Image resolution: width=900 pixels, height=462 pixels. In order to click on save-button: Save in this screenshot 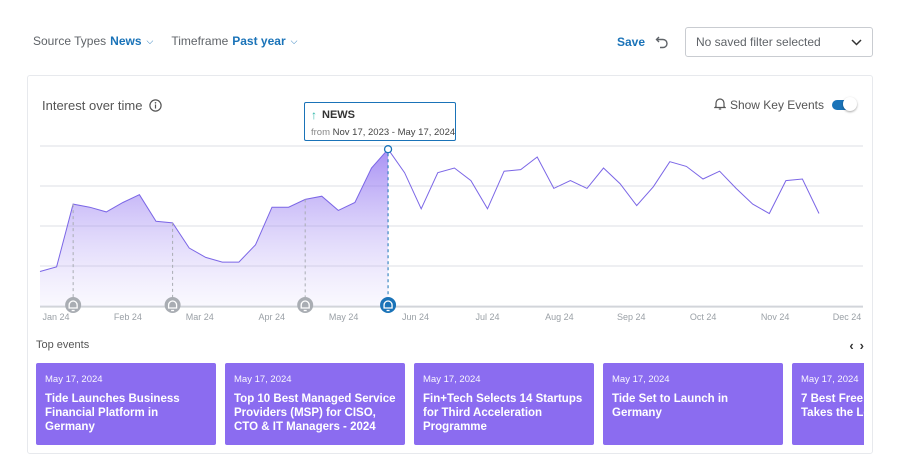, I will do `click(630, 42)`.